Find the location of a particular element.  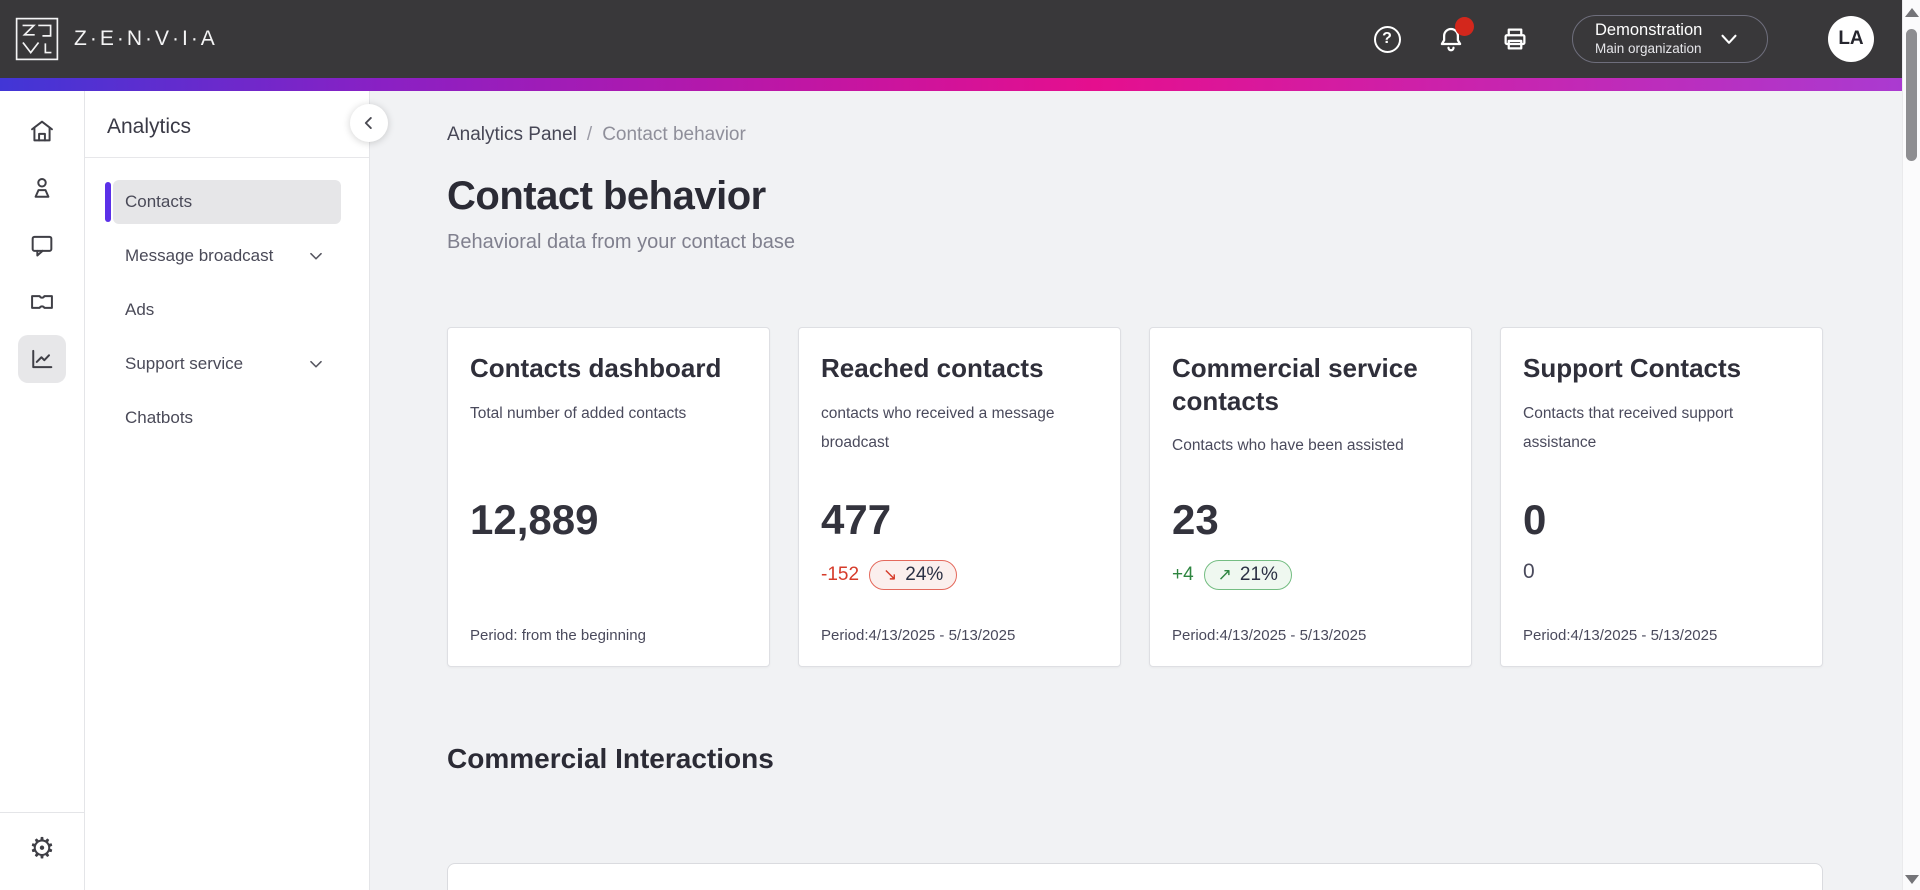

analytics-chart-icon is located at coordinates (42, 359).